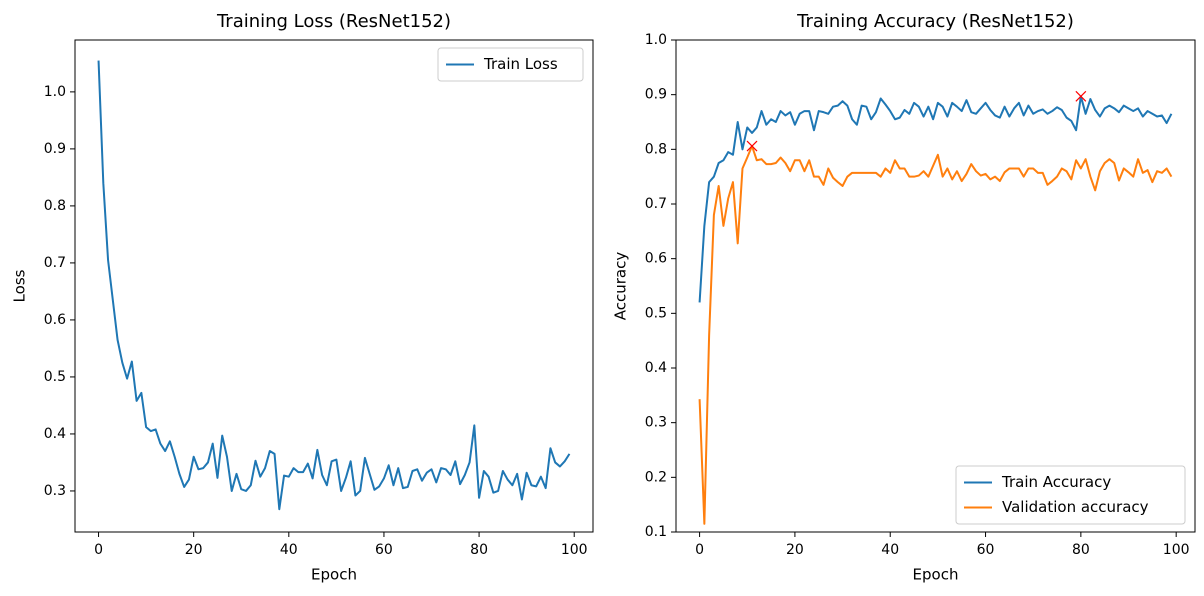 The width and height of the screenshot is (1204, 596). What do you see at coordinates (621, 286) in the screenshot?
I see `y-axis-label: Accuracy` at bounding box center [621, 286].